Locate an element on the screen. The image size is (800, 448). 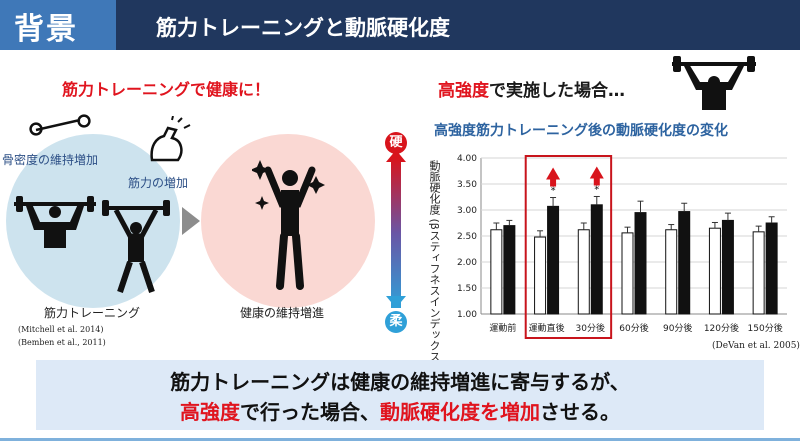
soft-badge: 柔 is located at coordinates (396, 322).